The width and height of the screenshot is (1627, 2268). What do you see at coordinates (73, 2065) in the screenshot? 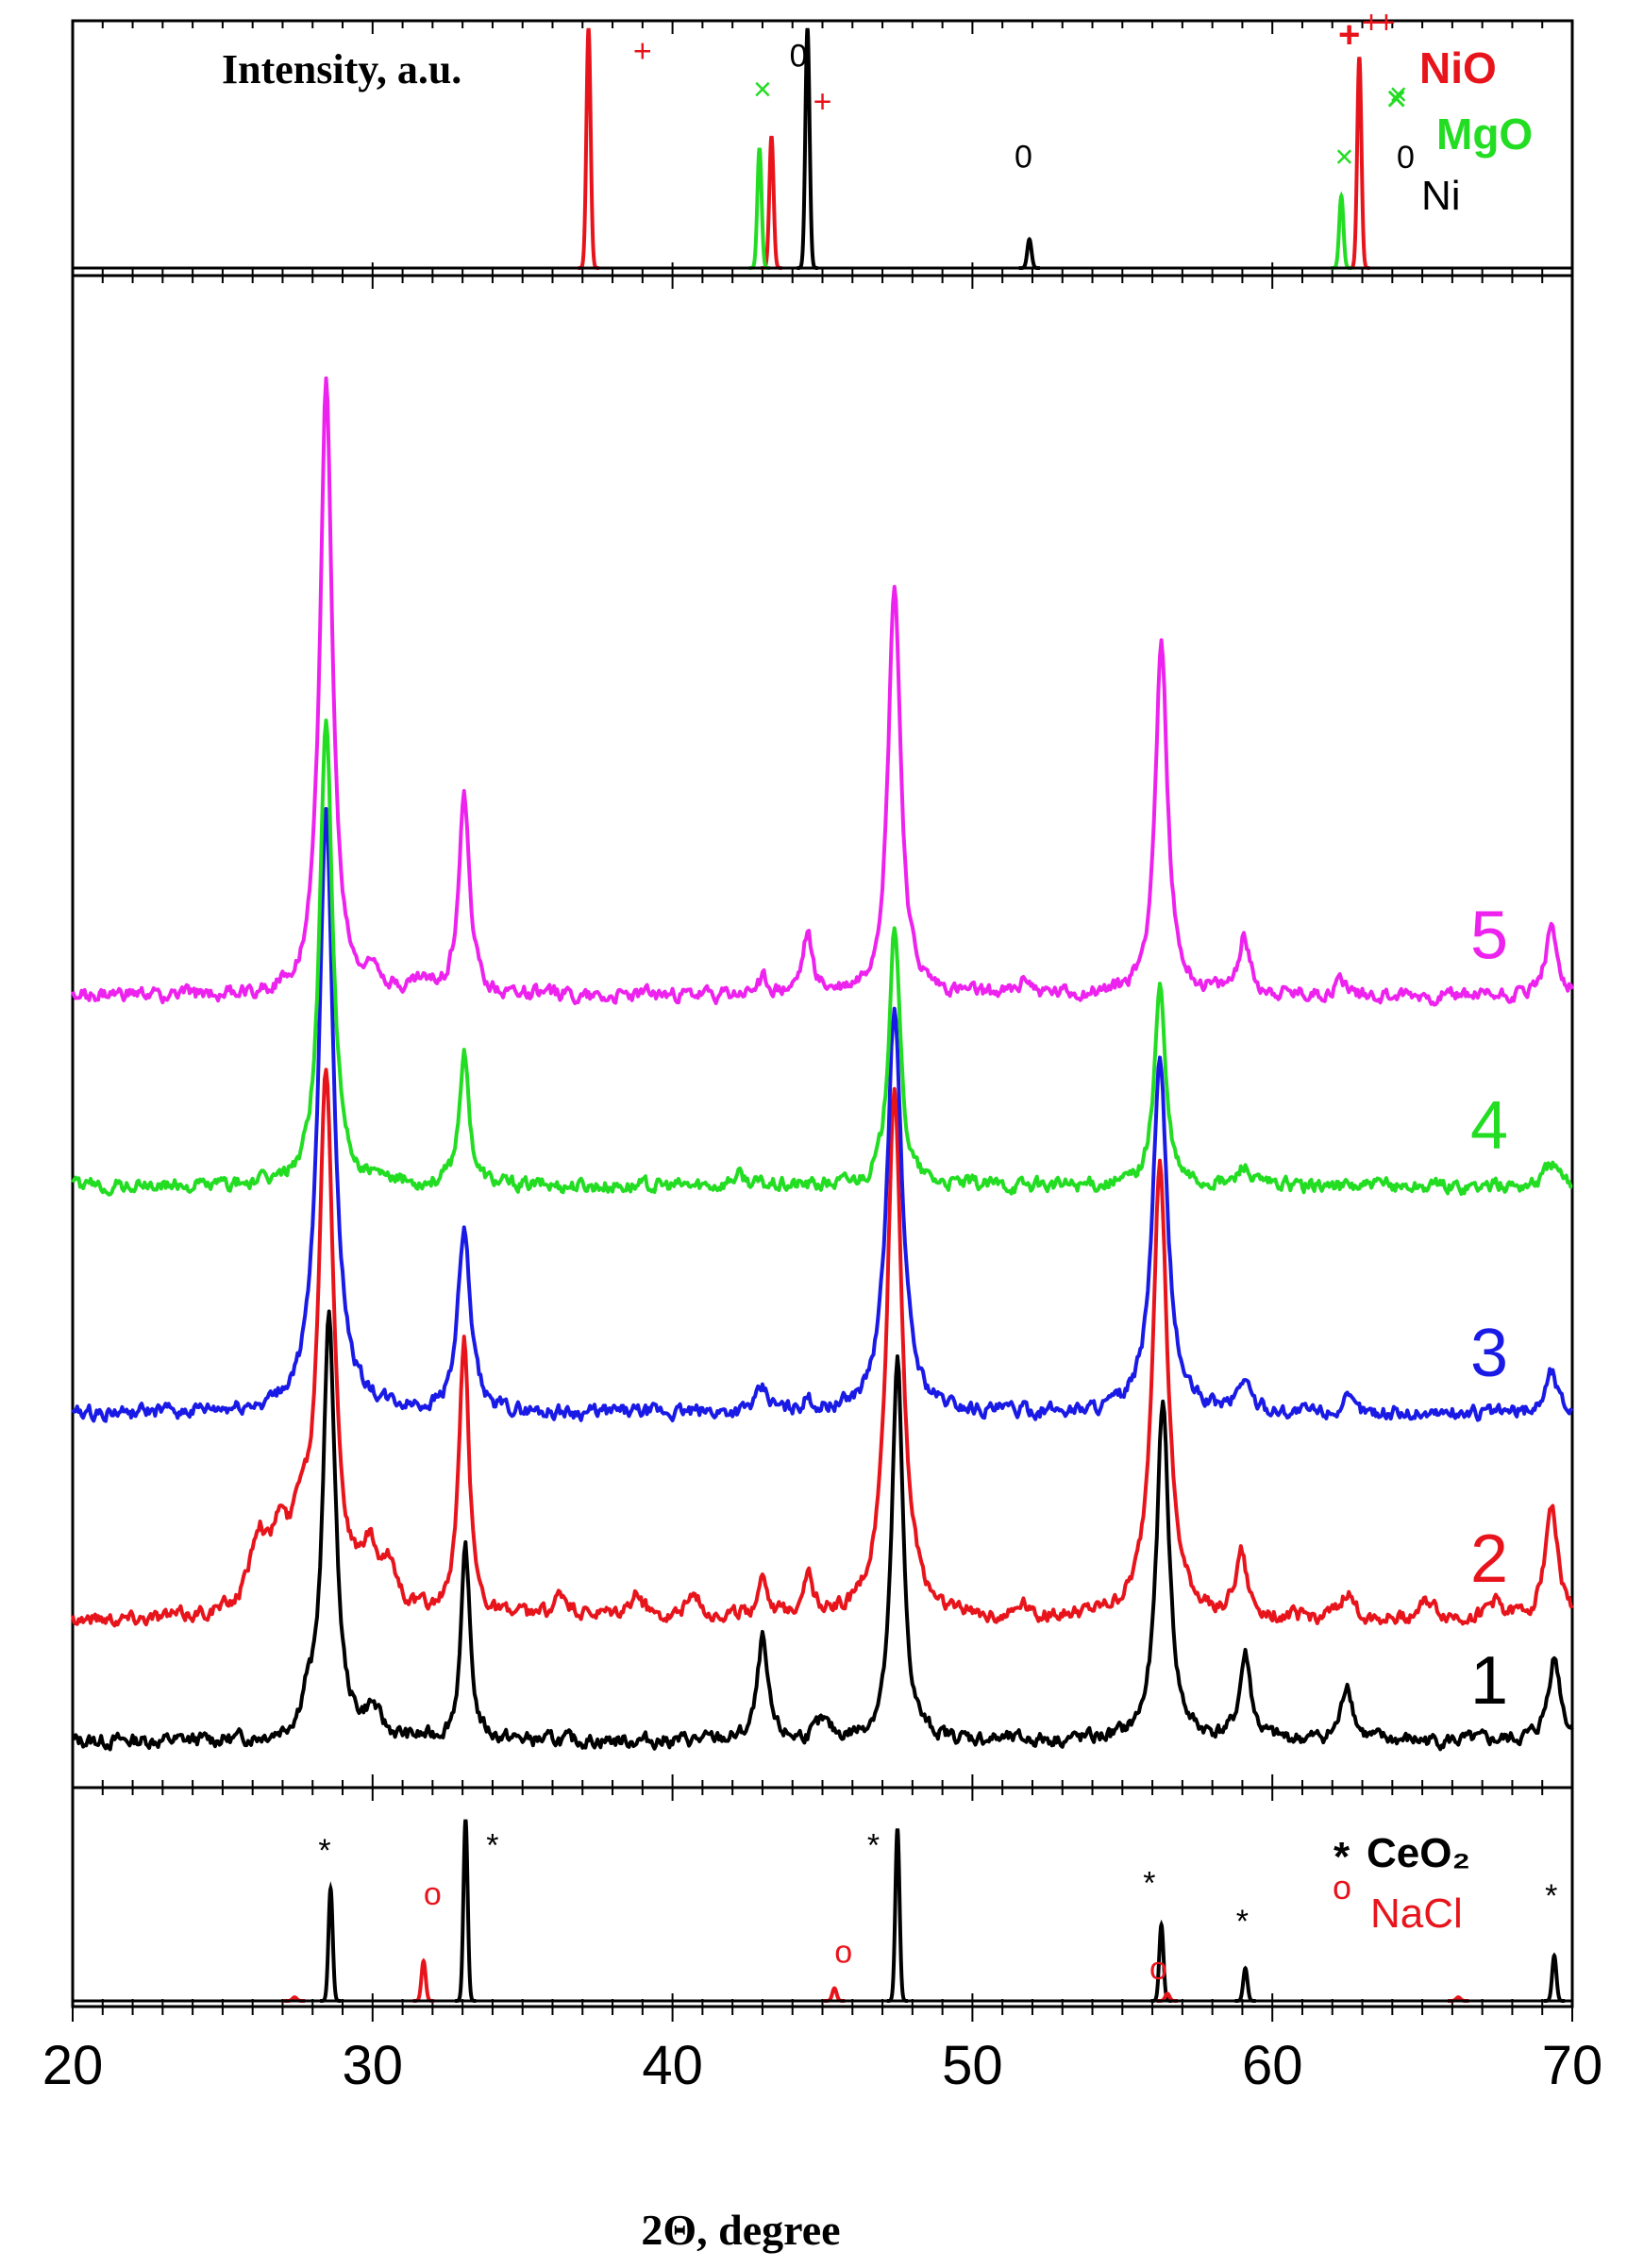
I see `x-tick-label: 20` at bounding box center [73, 2065].